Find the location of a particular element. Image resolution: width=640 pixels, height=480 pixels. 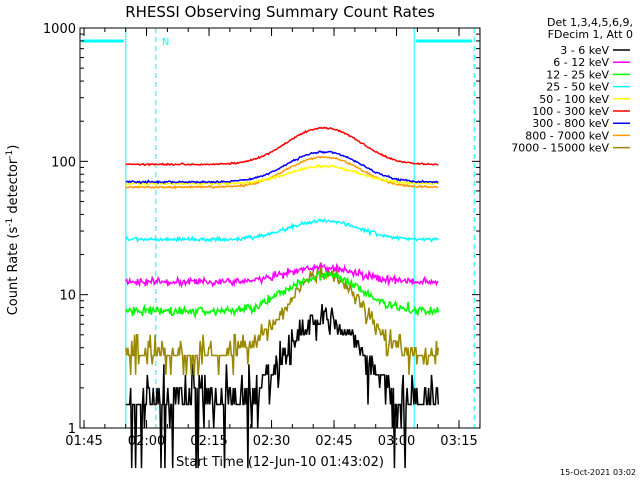

x-tick-label-0: 01:45 is located at coordinates (83, 441).